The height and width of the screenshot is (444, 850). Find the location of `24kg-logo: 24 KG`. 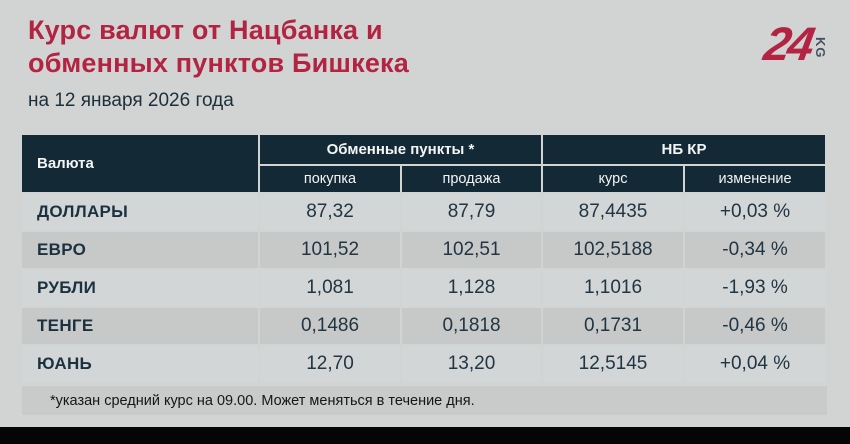

24kg-logo: 24 KG is located at coordinates (794, 43).